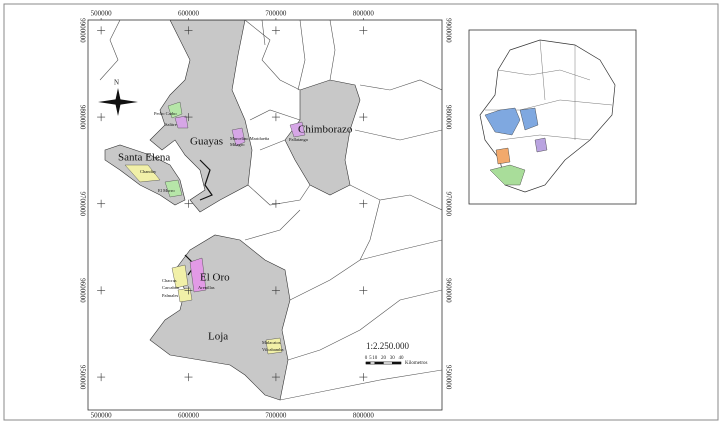 This screenshot has width=724, height=426. What do you see at coordinates (170, 295) in the screenshot?
I see `place-label: Palmales` at bounding box center [170, 295].